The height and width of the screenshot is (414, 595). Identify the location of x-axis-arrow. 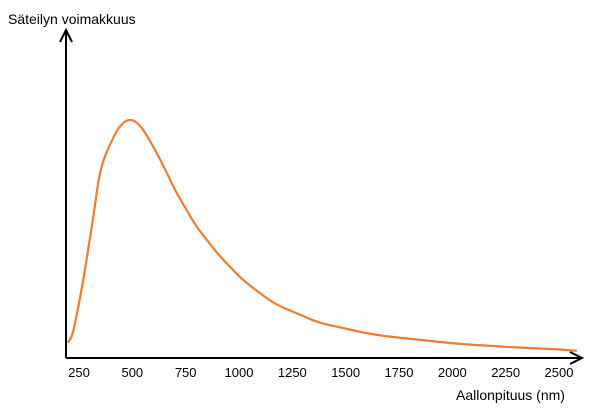
(577, 358).